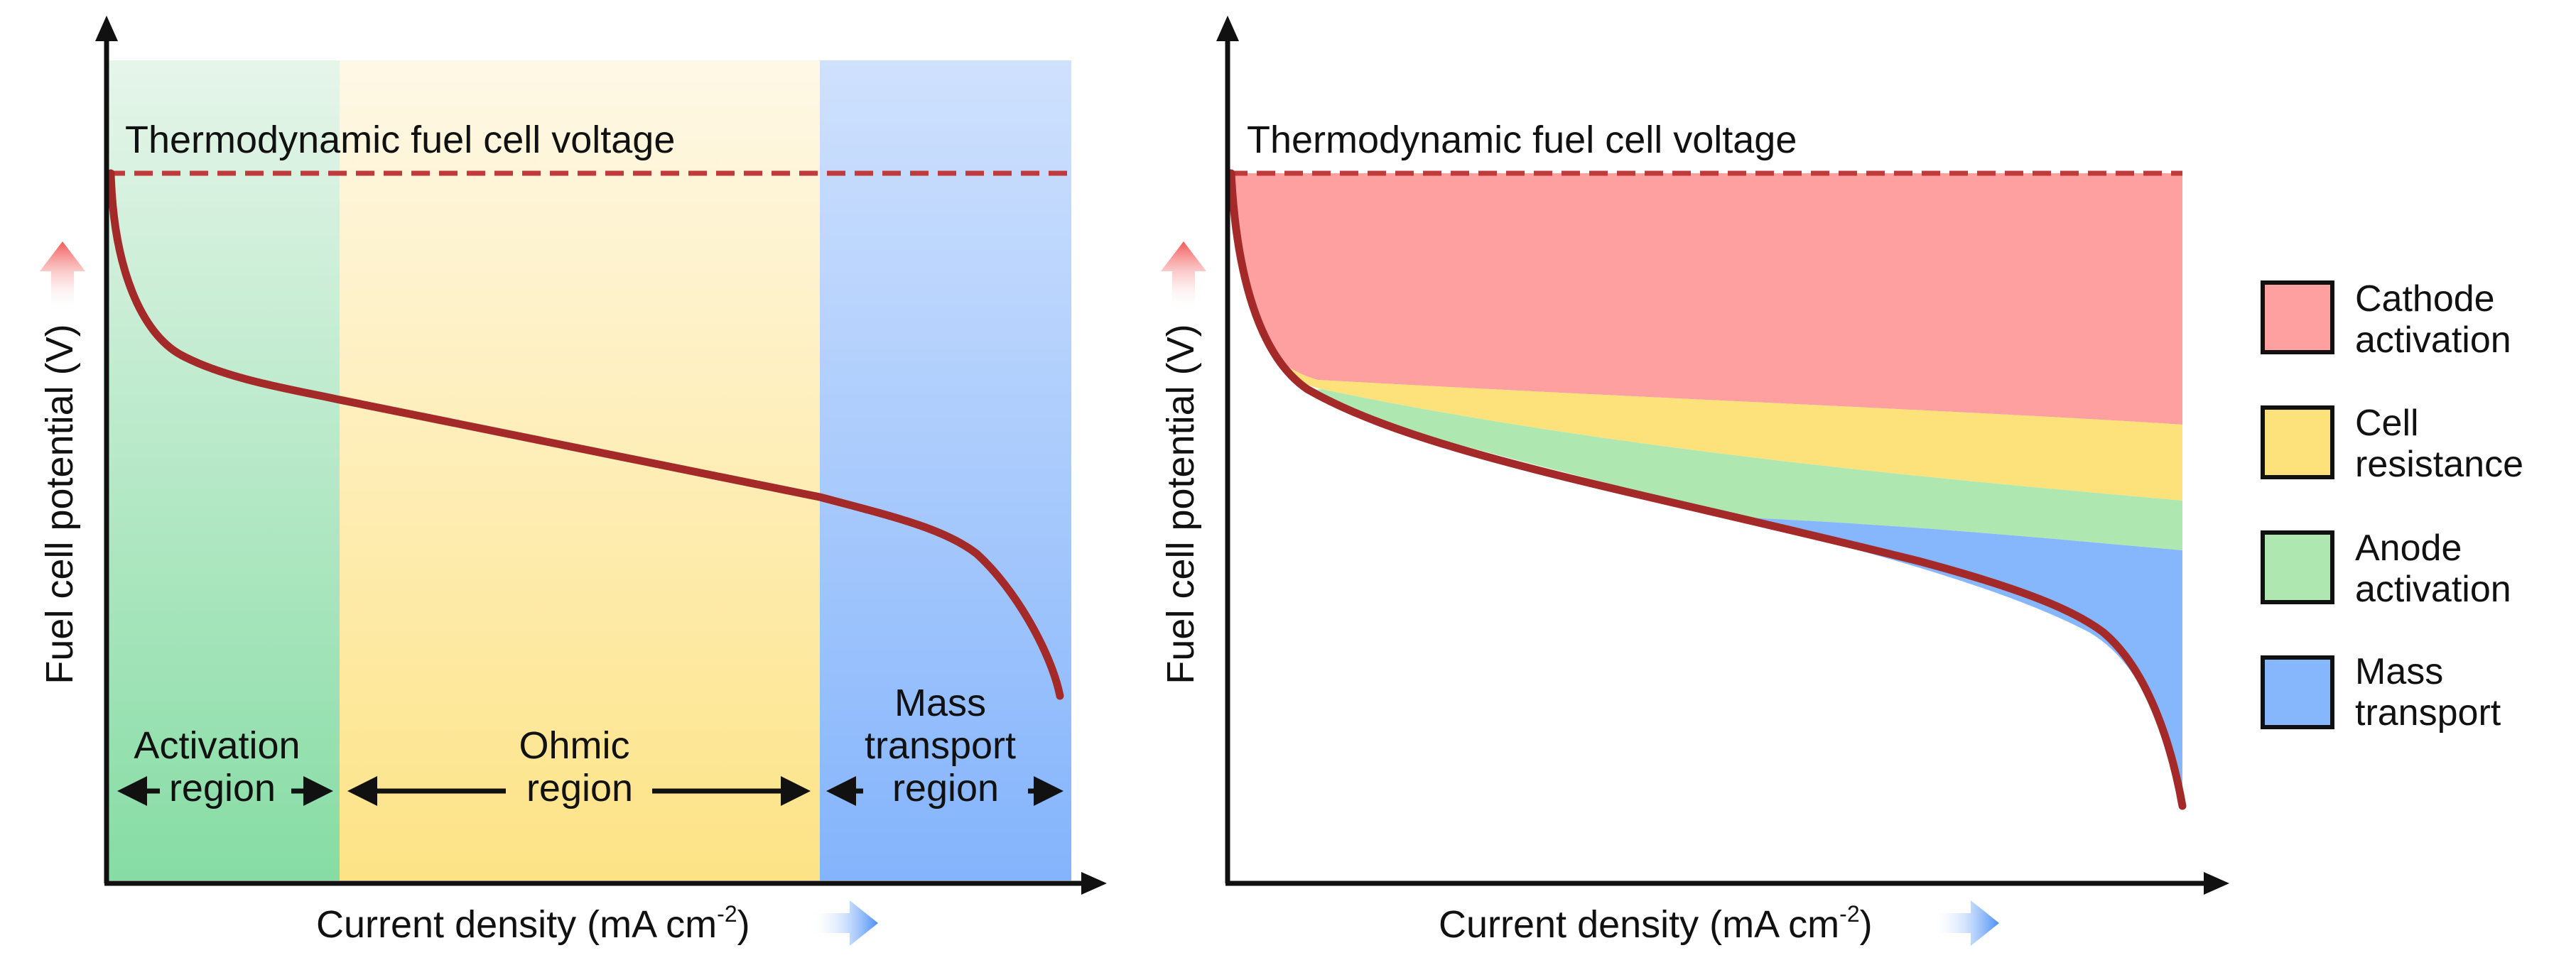 The width and height of the screenshot is (2576, 965). Describe the element at coordinates (1094, 884) in the screenshot. I see `left-x-axis-arrowhead` at that location.